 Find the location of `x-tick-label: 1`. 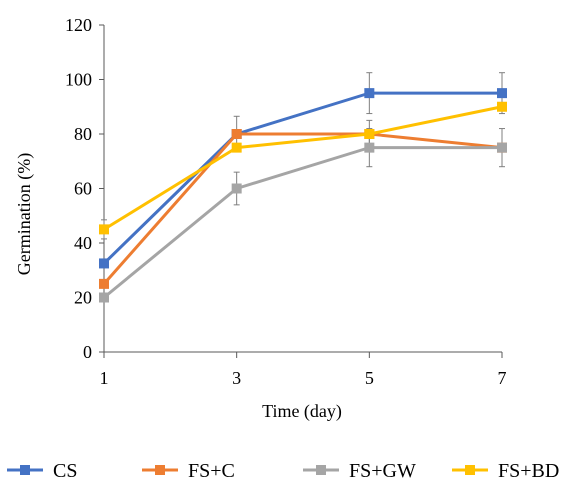

x-tick-label: 1 is located at coordinates (104, 378).